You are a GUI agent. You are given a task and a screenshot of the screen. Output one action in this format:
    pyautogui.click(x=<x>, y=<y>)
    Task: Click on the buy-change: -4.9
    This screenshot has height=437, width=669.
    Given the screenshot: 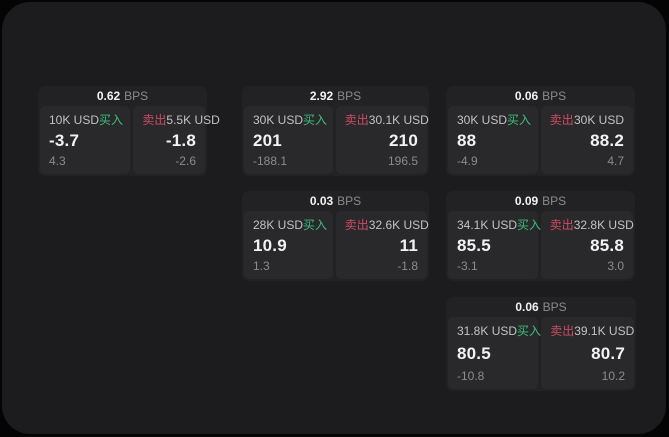 What is the action you would take?
    pyautogui.click(x=467, y=161)
    